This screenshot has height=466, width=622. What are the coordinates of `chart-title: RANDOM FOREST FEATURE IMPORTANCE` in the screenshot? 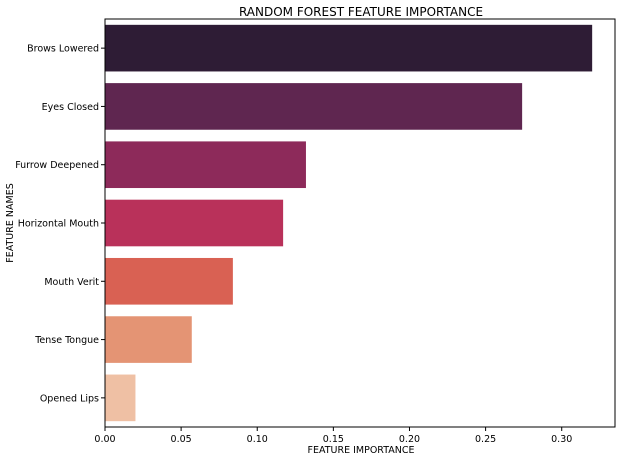 It's located at (361, 12).